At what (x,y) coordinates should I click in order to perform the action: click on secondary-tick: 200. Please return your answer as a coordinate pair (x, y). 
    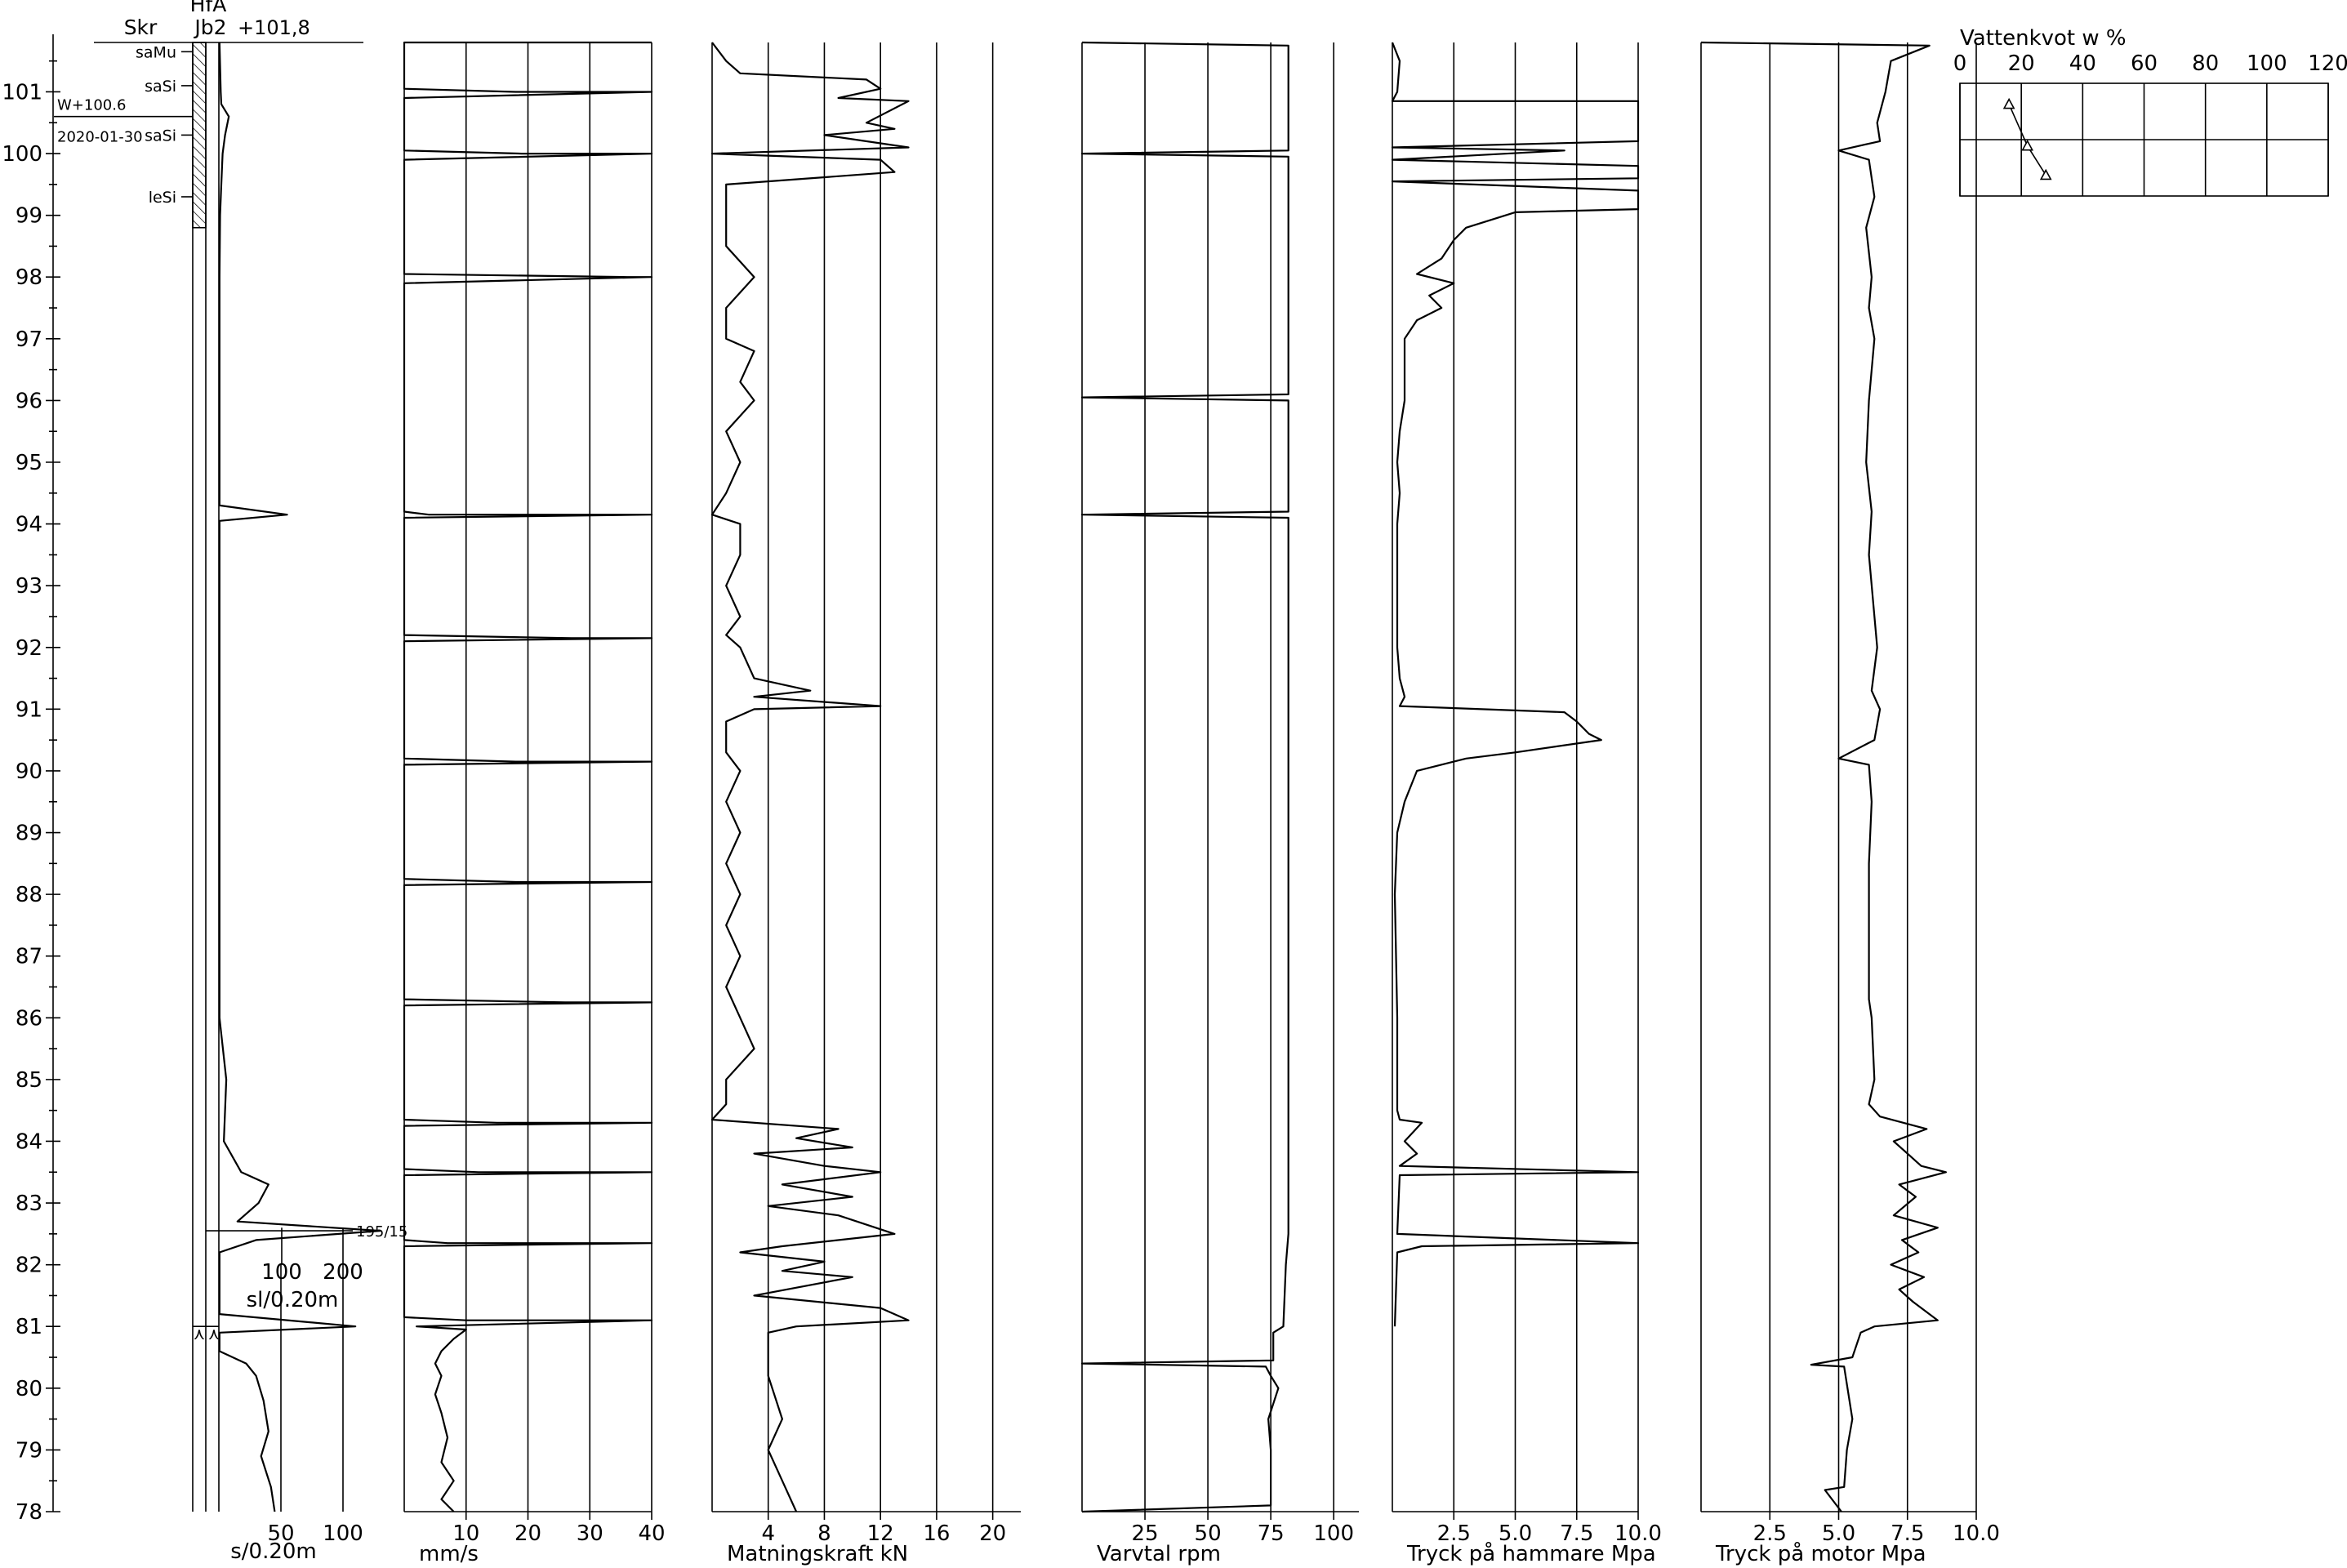
    Looking at the image, I should click on (343, 1272).